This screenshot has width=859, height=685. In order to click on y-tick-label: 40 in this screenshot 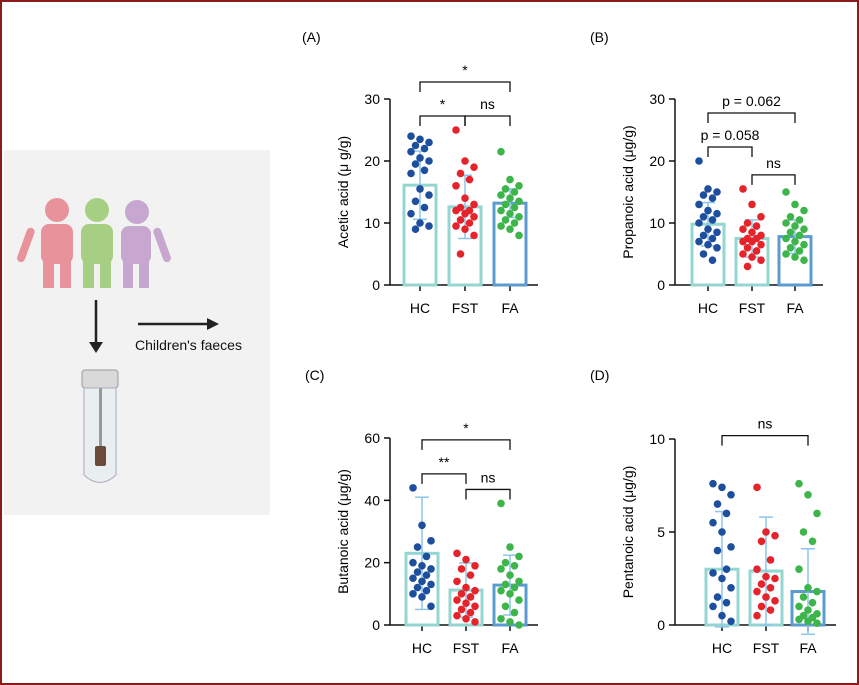, I will do `click(372, 500)`.